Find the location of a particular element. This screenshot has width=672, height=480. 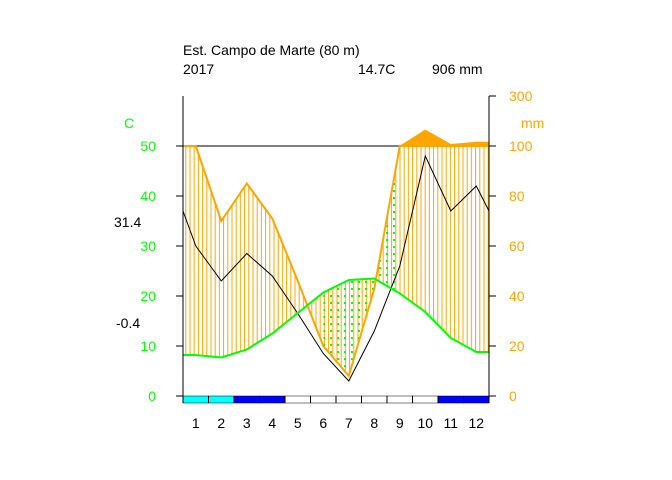

dry-season-area is located at coordinates (361, 261).